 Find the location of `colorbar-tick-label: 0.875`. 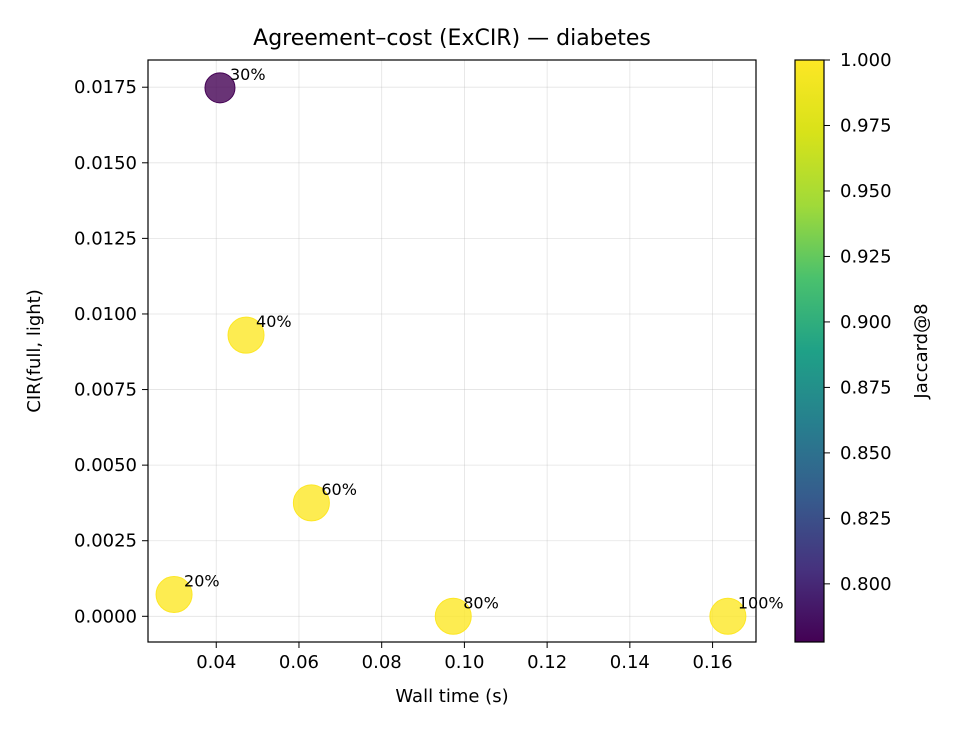

colorbar-tick-label: 0.875 is located at coordinates (866, 387).